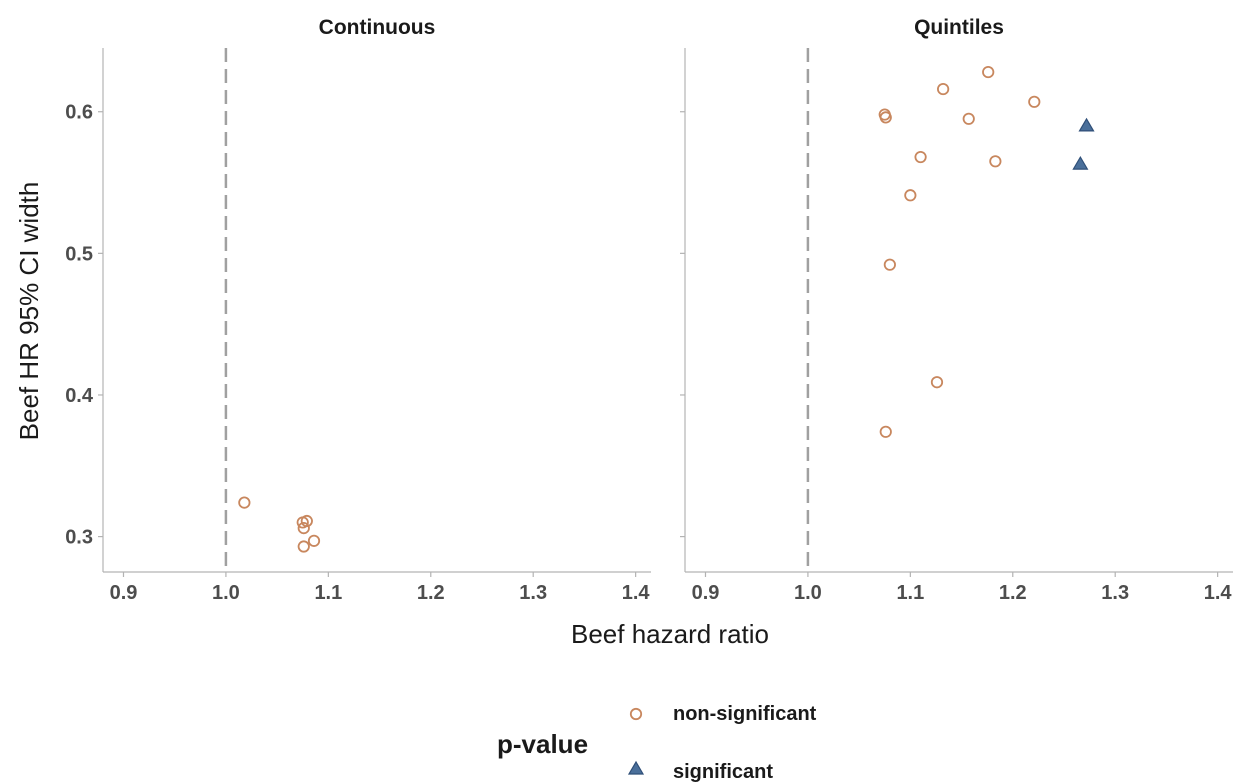 This screenshot has width=1238, height=783. What do you see at coordinates (636, 767) in the screenshot?
I see `legend-key-significant` at bounding box center [636, 767].